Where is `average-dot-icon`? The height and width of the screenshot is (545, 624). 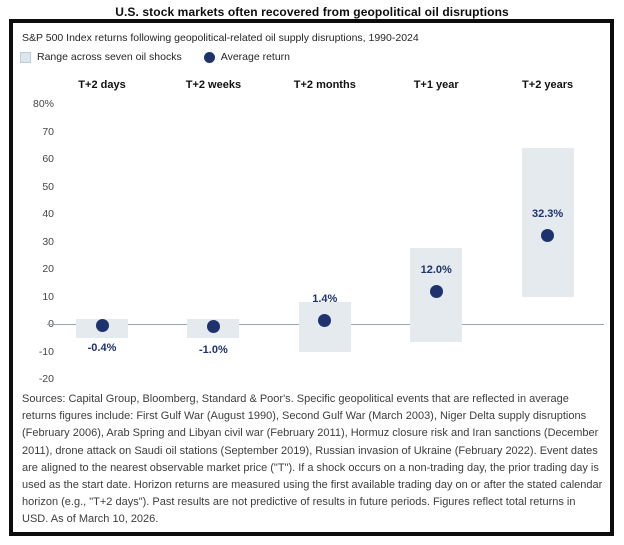
average-dot-icon is located at coordinates (209, 57).